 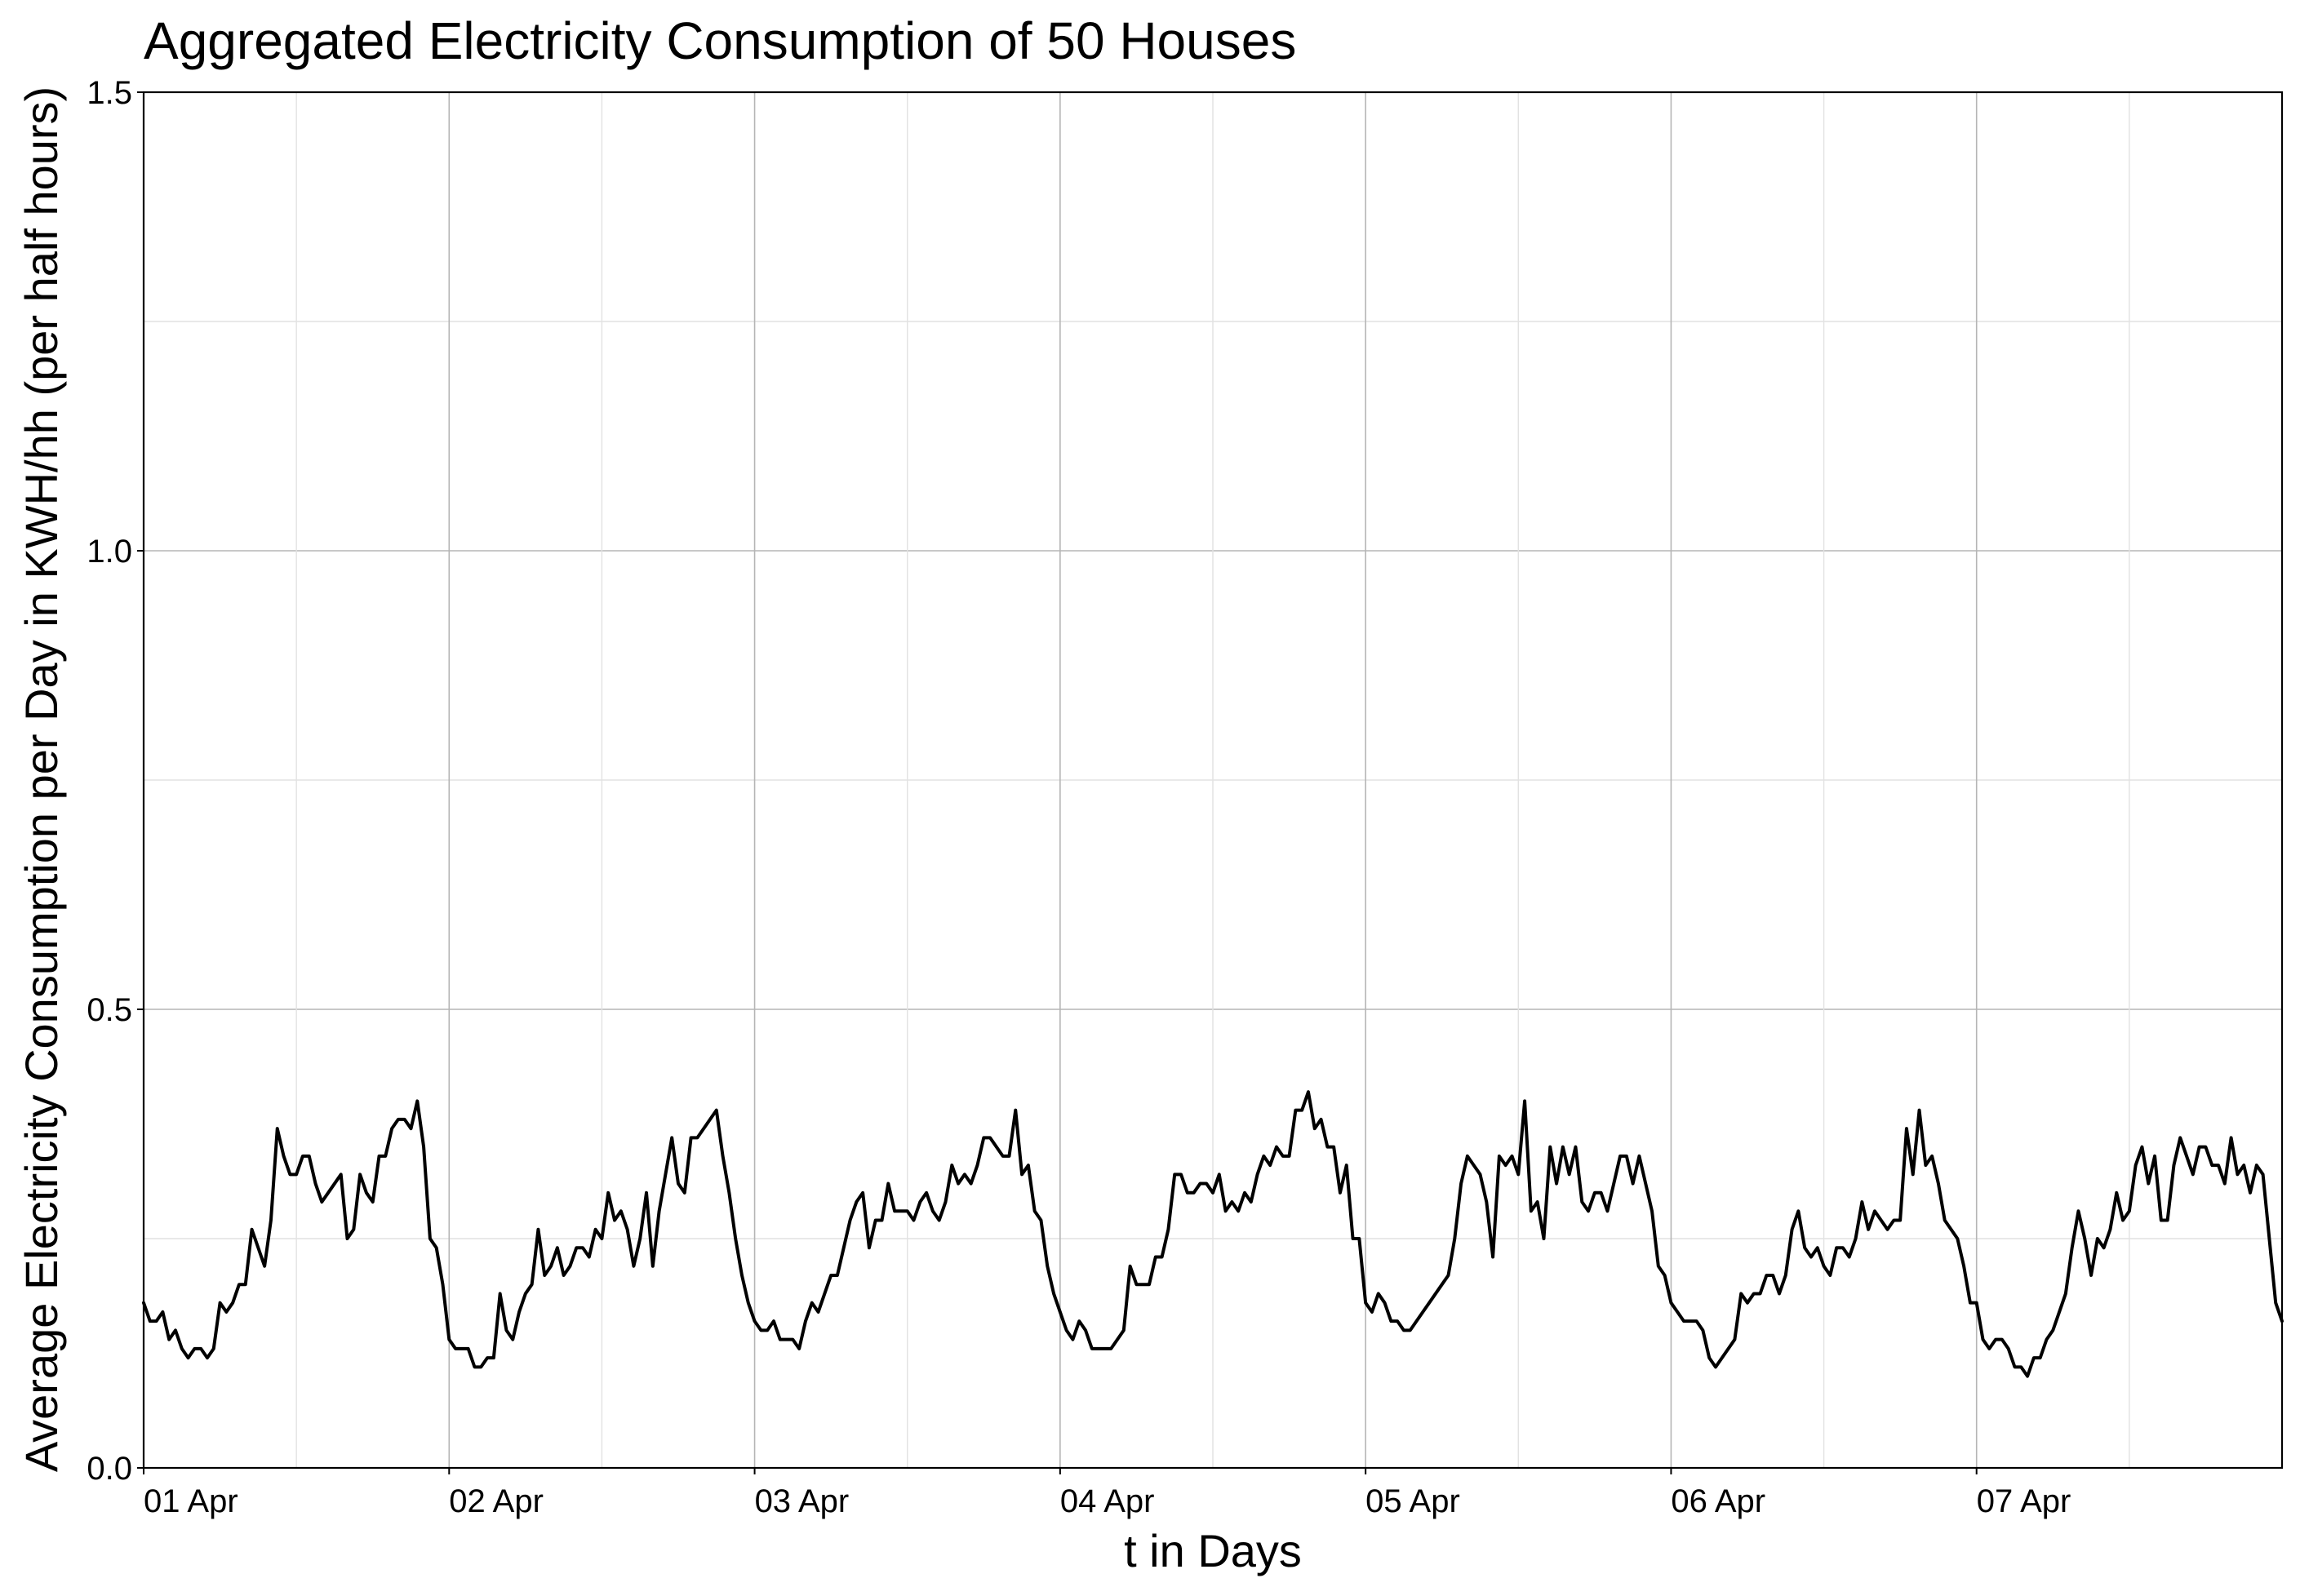 What do you see at coordinates (1718, 1501) in the screenshot?
I see `x-tick-label: 06 Apr` at bounding box center [1718, 1501].